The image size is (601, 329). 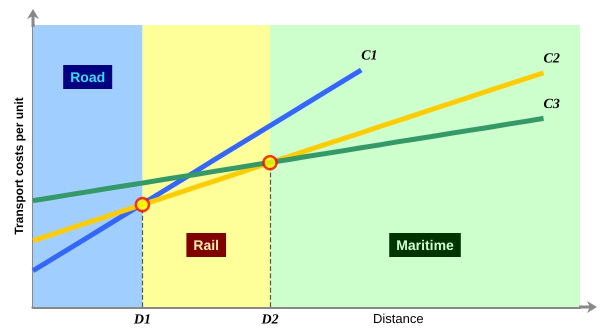 What do you see at coordinates (19, 166) in the screenshot?
I see `y-axis-title: Transport costs per unit` at bounding box center [19, 166].